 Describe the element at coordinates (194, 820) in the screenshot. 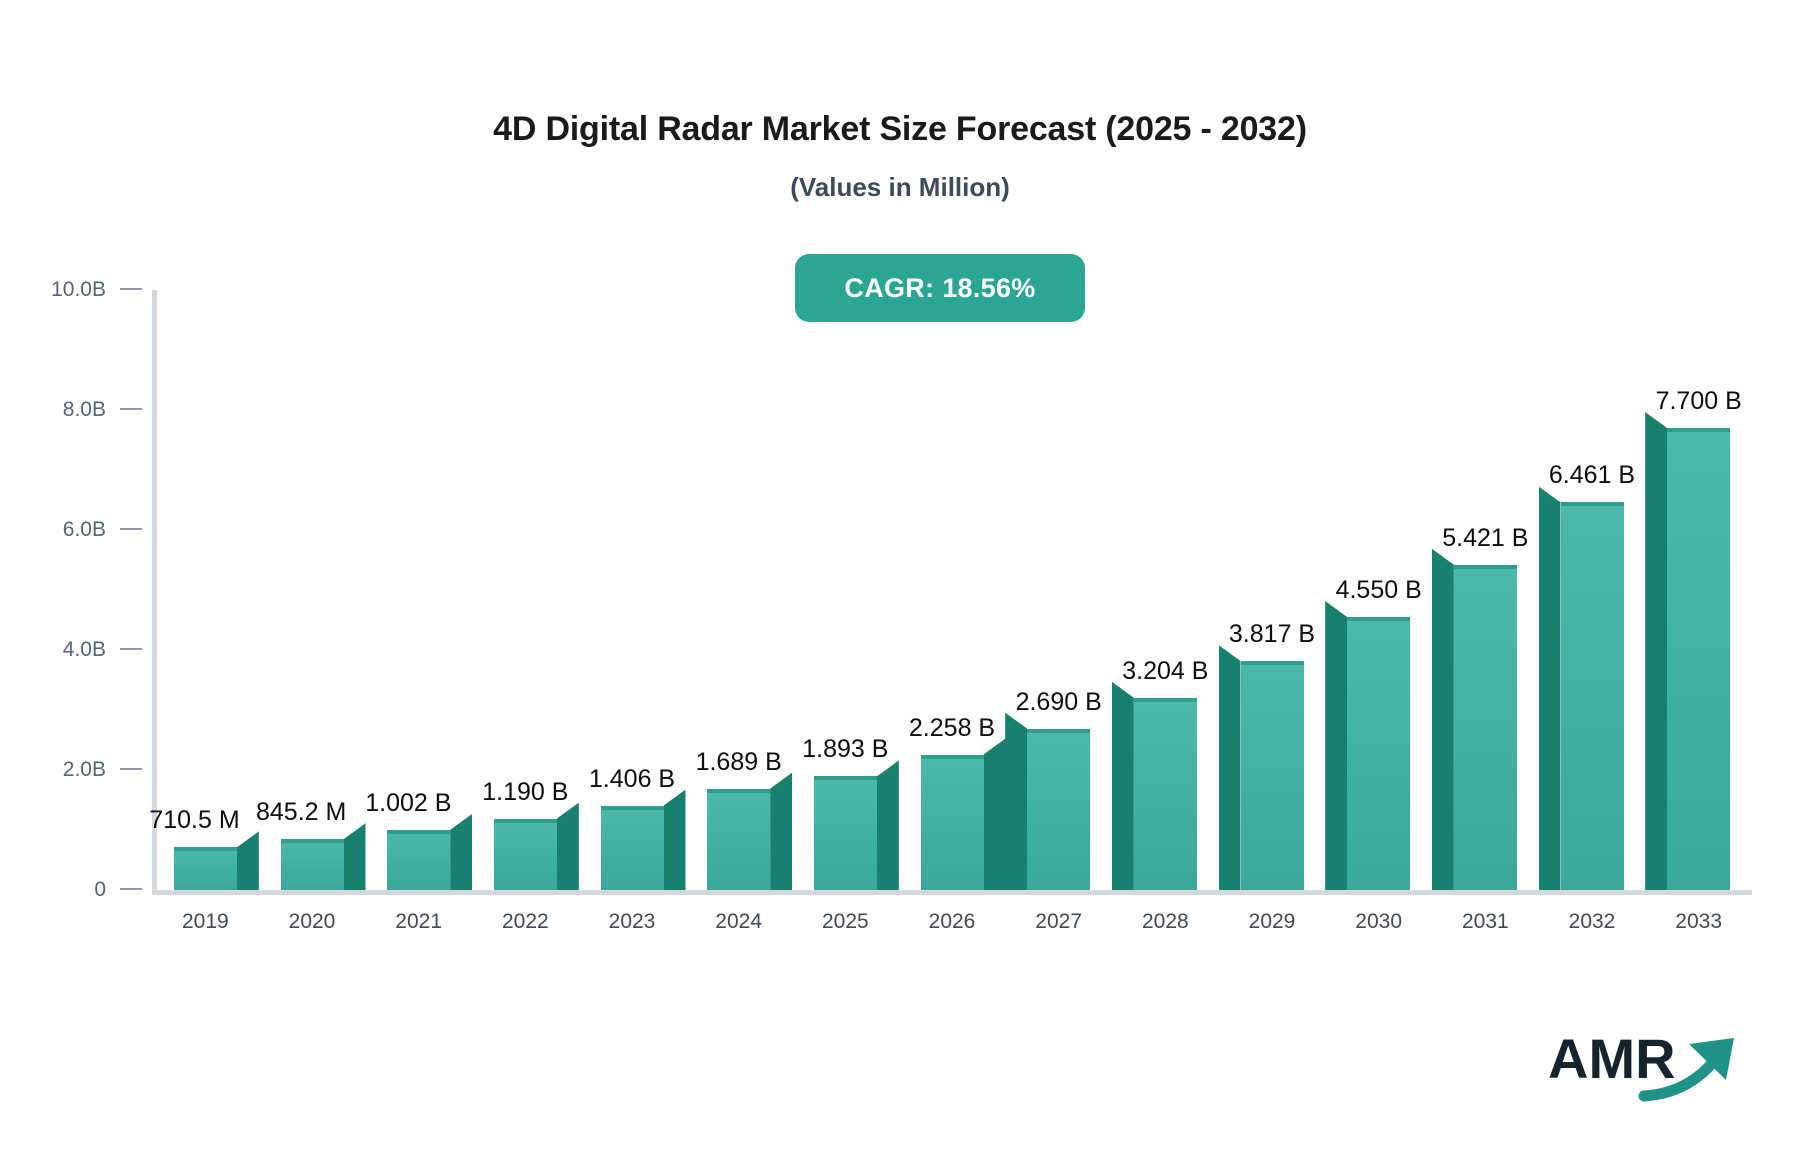

I see `bar-value-label: 710.5 M` at that location.